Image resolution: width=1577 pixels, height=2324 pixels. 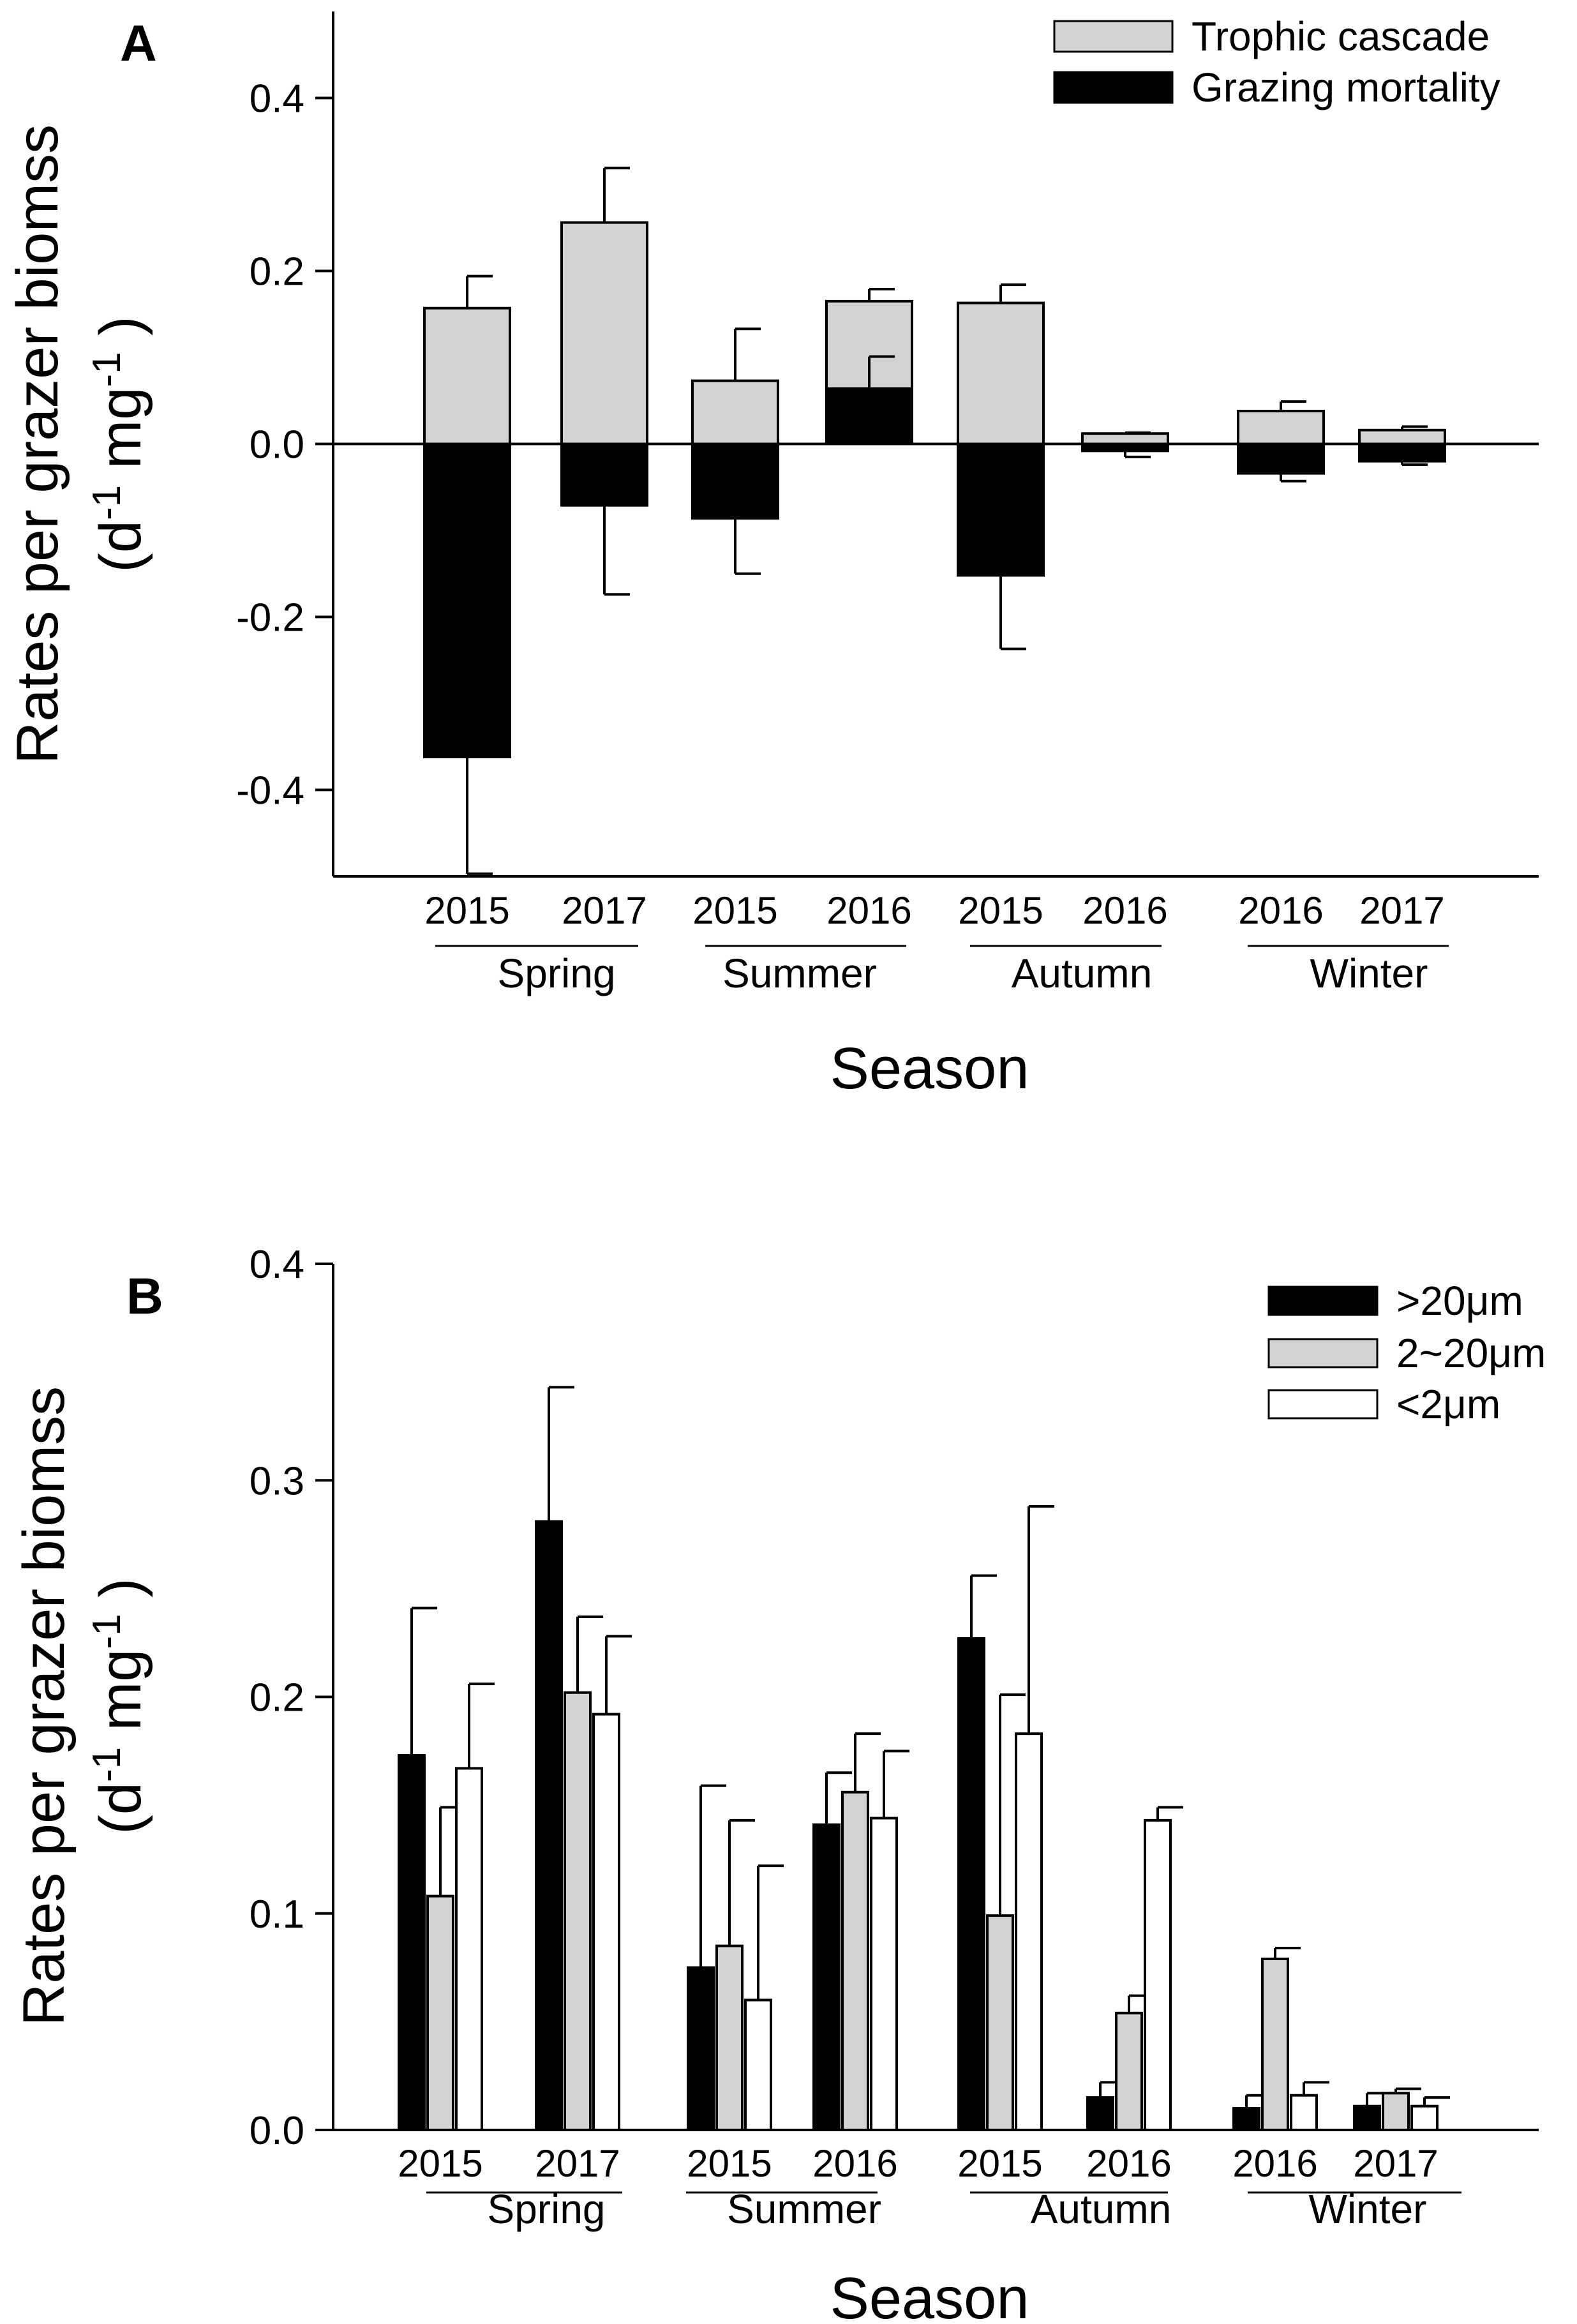 What do you see at coordinates (1448, 1404) in the screenshot?
I see `legend-label: <2μm` at bounding box center [1448, 1404].